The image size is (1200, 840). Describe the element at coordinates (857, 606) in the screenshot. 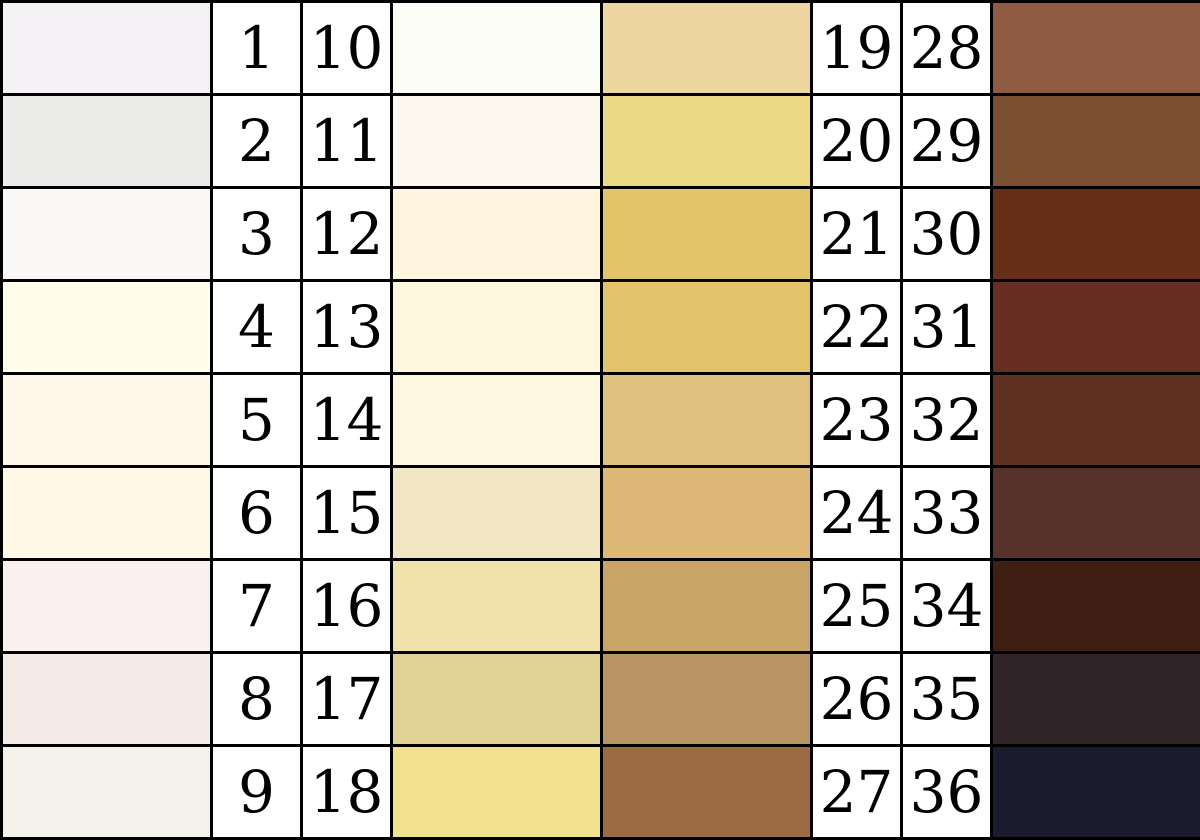

I see `swatch-number: 25` at that location.